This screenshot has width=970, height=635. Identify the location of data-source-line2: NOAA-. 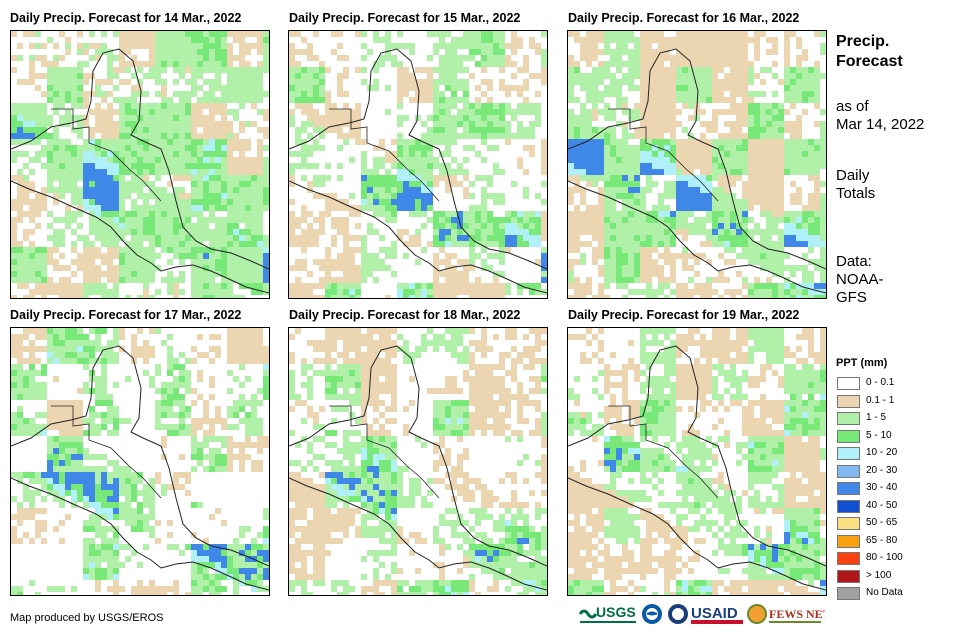
(860, 279).